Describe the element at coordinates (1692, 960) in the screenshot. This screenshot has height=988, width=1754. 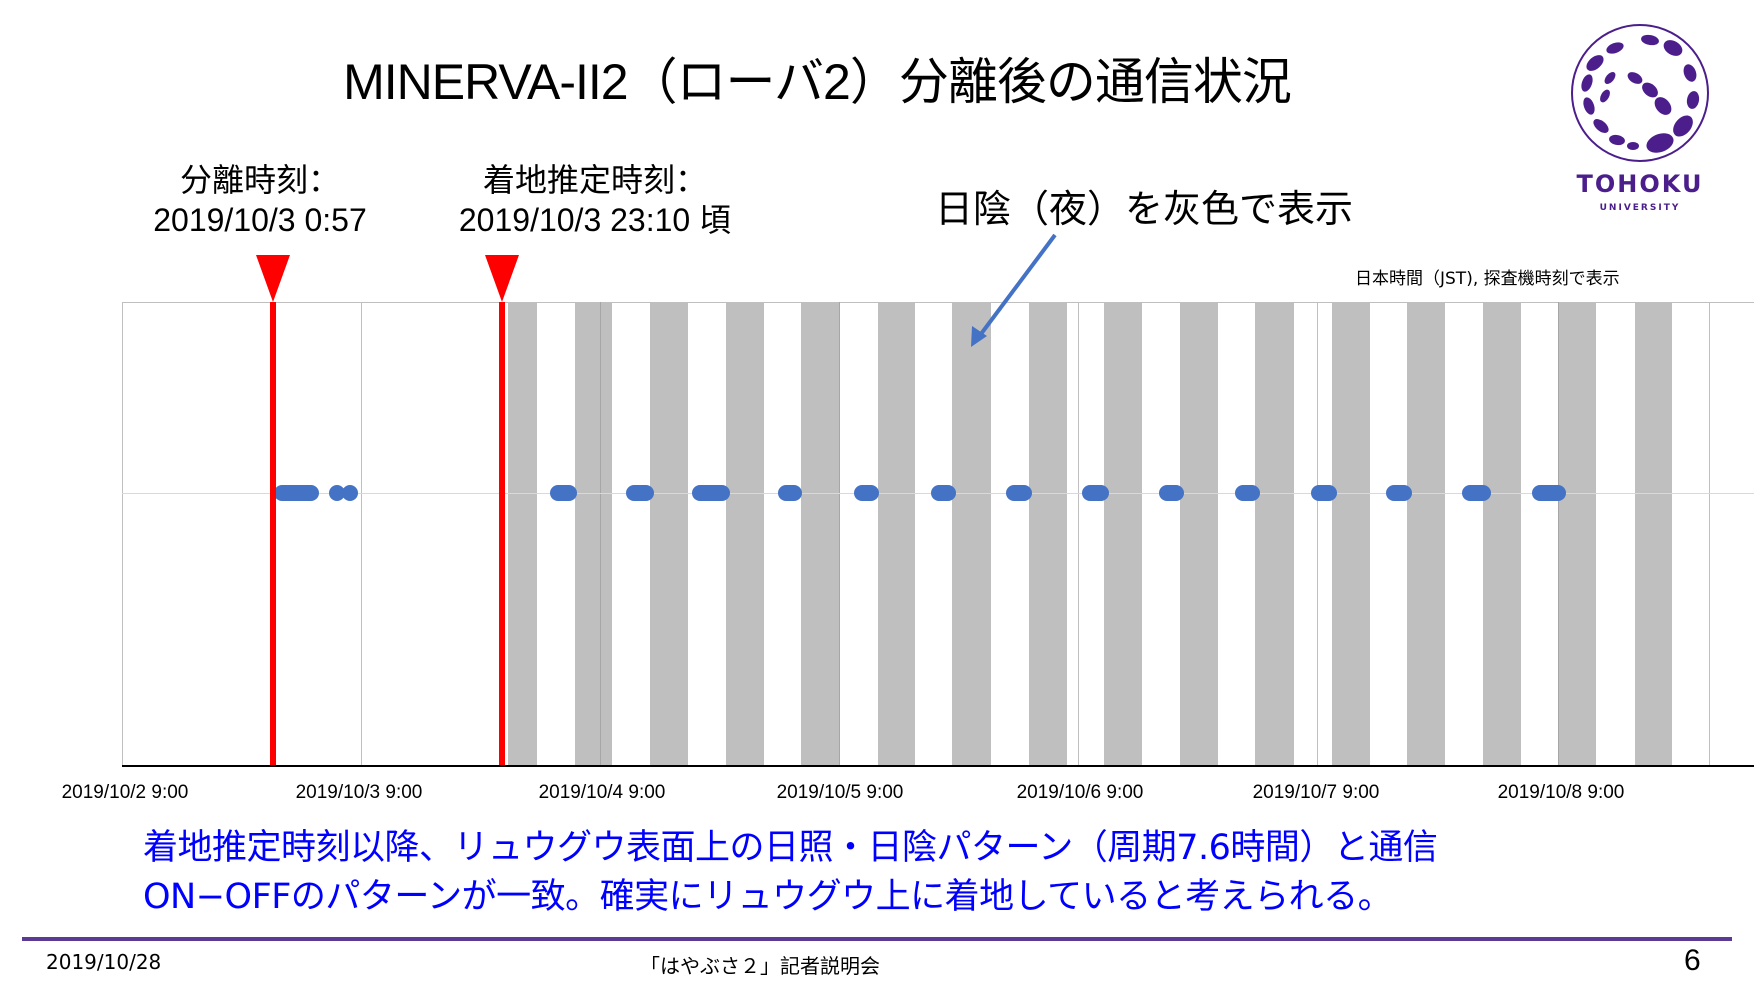
I see `page-number: 6` at that location.